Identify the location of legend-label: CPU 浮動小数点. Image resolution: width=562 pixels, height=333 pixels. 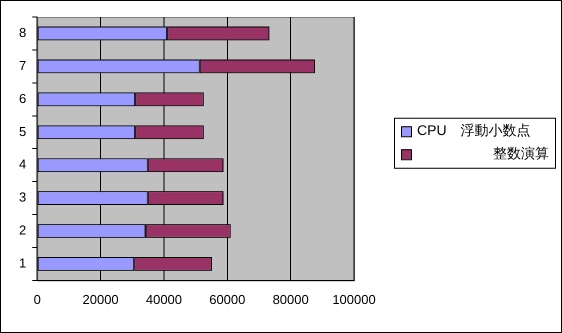
(474, 130).